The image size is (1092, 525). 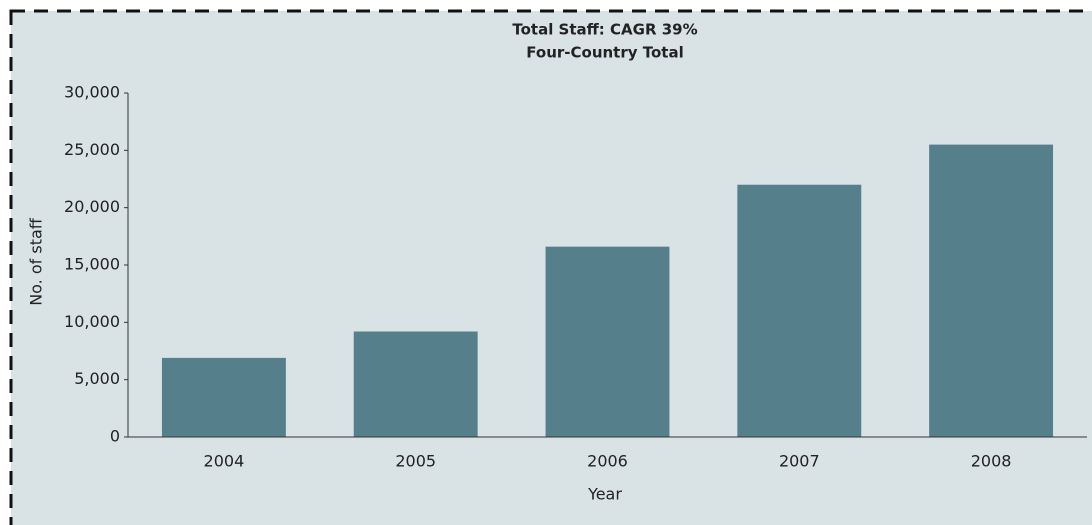 I want to click on x-tick-label: 2006, so click(x=607, y=461).